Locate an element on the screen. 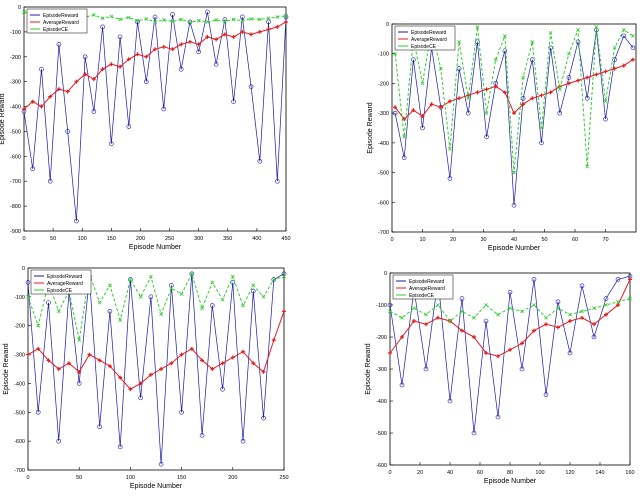  x-tick-label: 300 is located at coordinates (198, 239).